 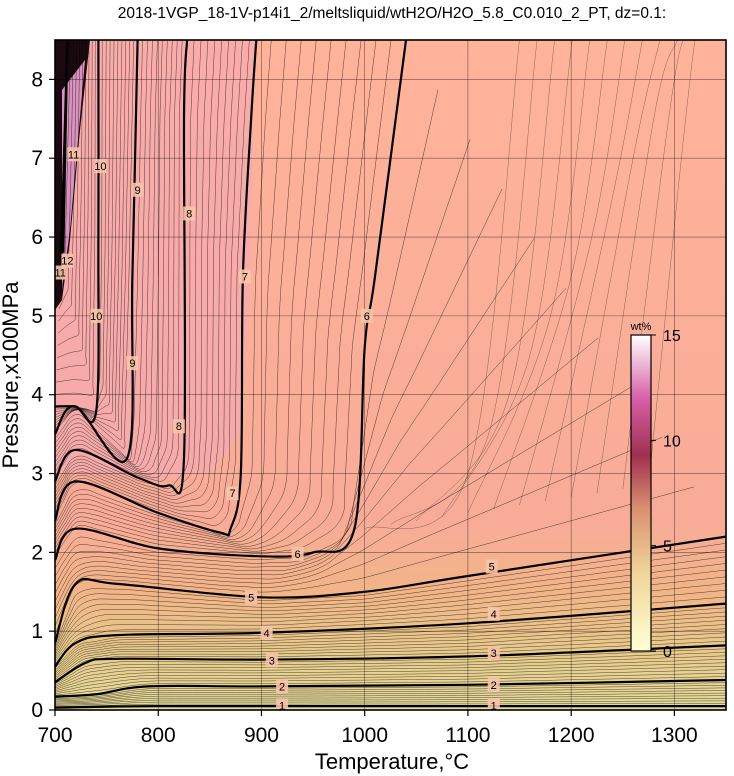 I want to click on y-tick-label: 4, so click(x=37, y=395).